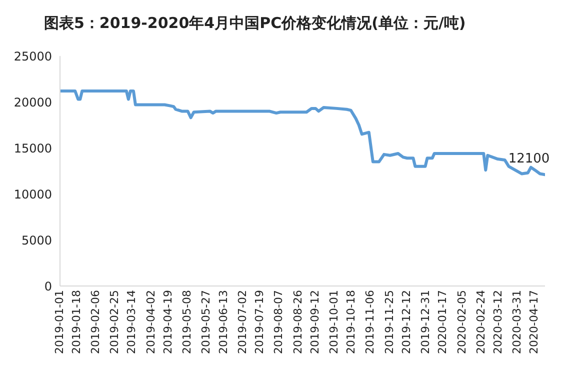 Image resolution: width=563 pixels, height=385 pixels. What do you see at coordinates (425, 322) in the screenshot?
I see `x-tick-label: 2019-12-31` at bounding box center [425, 322].